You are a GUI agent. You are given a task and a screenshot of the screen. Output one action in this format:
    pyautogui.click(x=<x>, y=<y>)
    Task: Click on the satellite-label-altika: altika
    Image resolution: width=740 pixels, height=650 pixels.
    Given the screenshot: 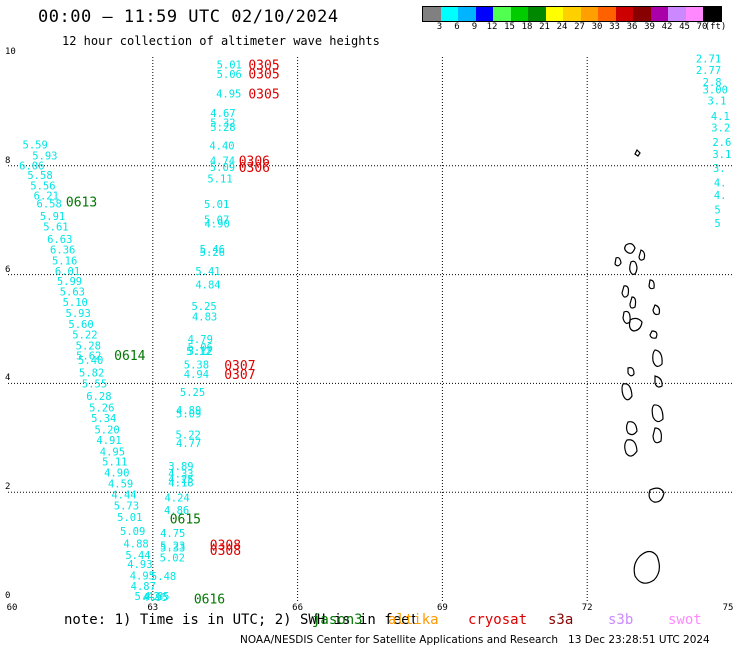 What is the action you would take?
    pyautogui.click(x=413, y=620)
    